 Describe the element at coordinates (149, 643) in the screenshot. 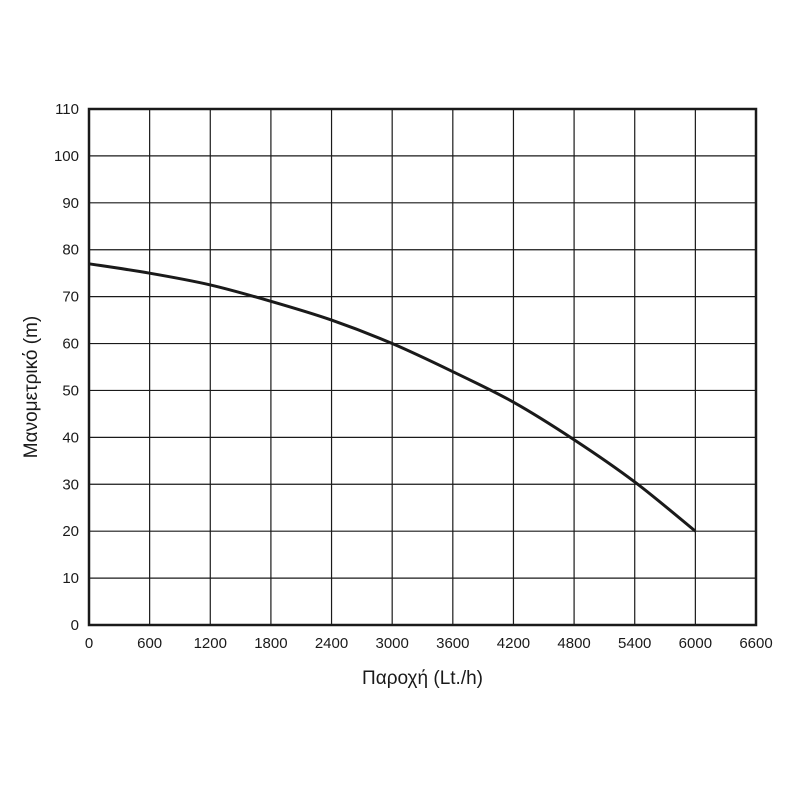

I see `x-tick-label: 600` at that location.